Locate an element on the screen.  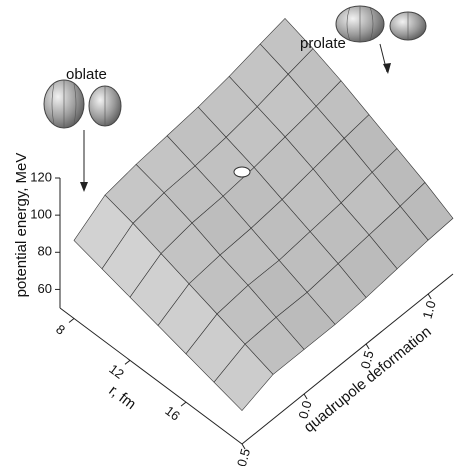
x-tick-label: -0.5 is located at coordinates (243, 456).